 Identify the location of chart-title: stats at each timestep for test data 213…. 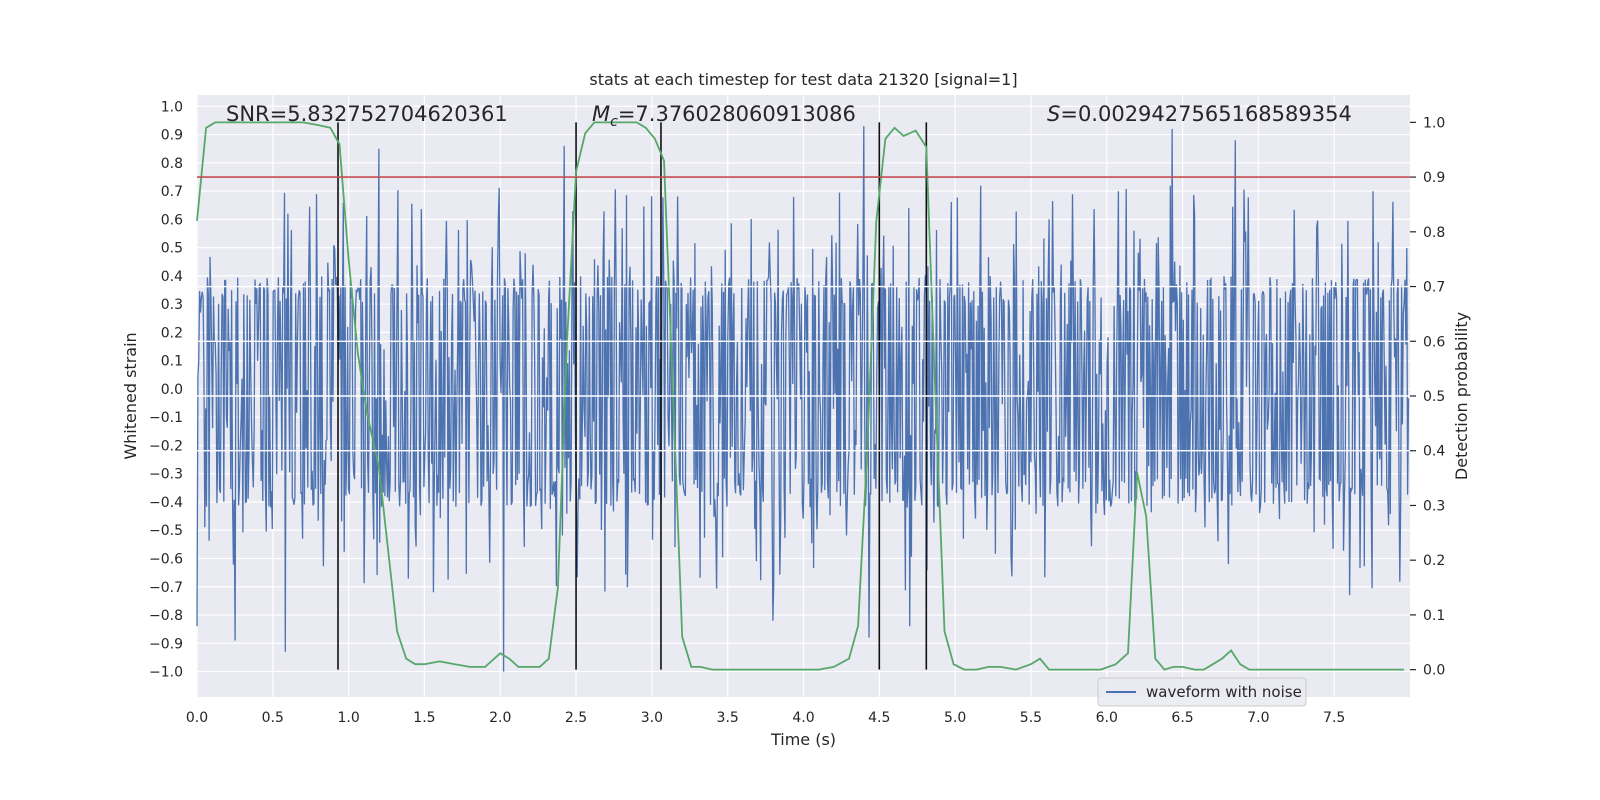
(803, 79).